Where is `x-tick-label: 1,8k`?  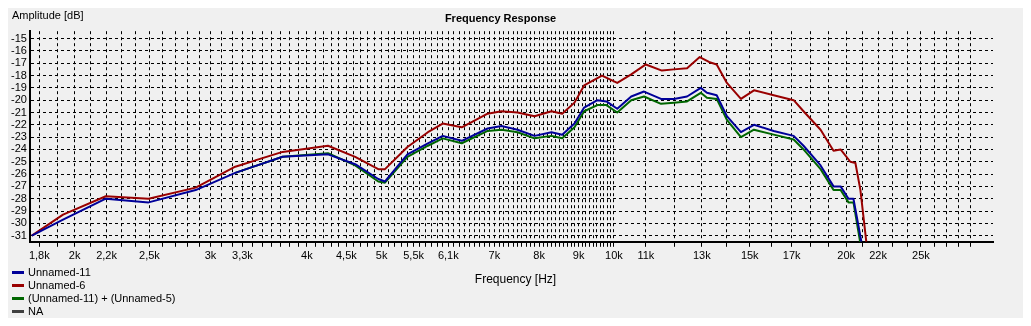 x-tick-label: 1,8k is located at coordinates (39, 255).